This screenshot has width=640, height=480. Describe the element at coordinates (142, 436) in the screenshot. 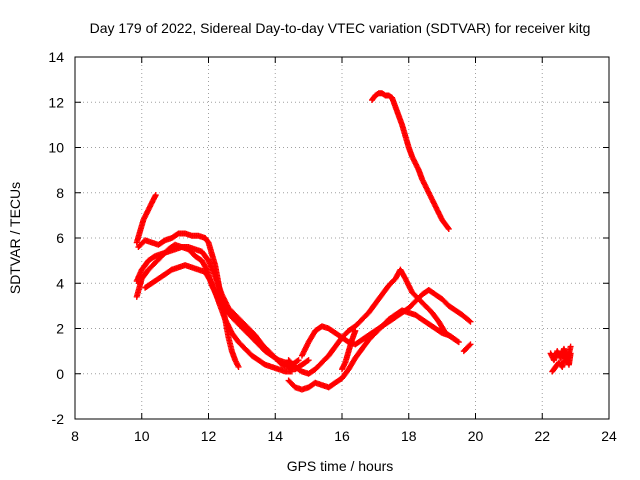

I see `x-tick-label: 10` at that location.